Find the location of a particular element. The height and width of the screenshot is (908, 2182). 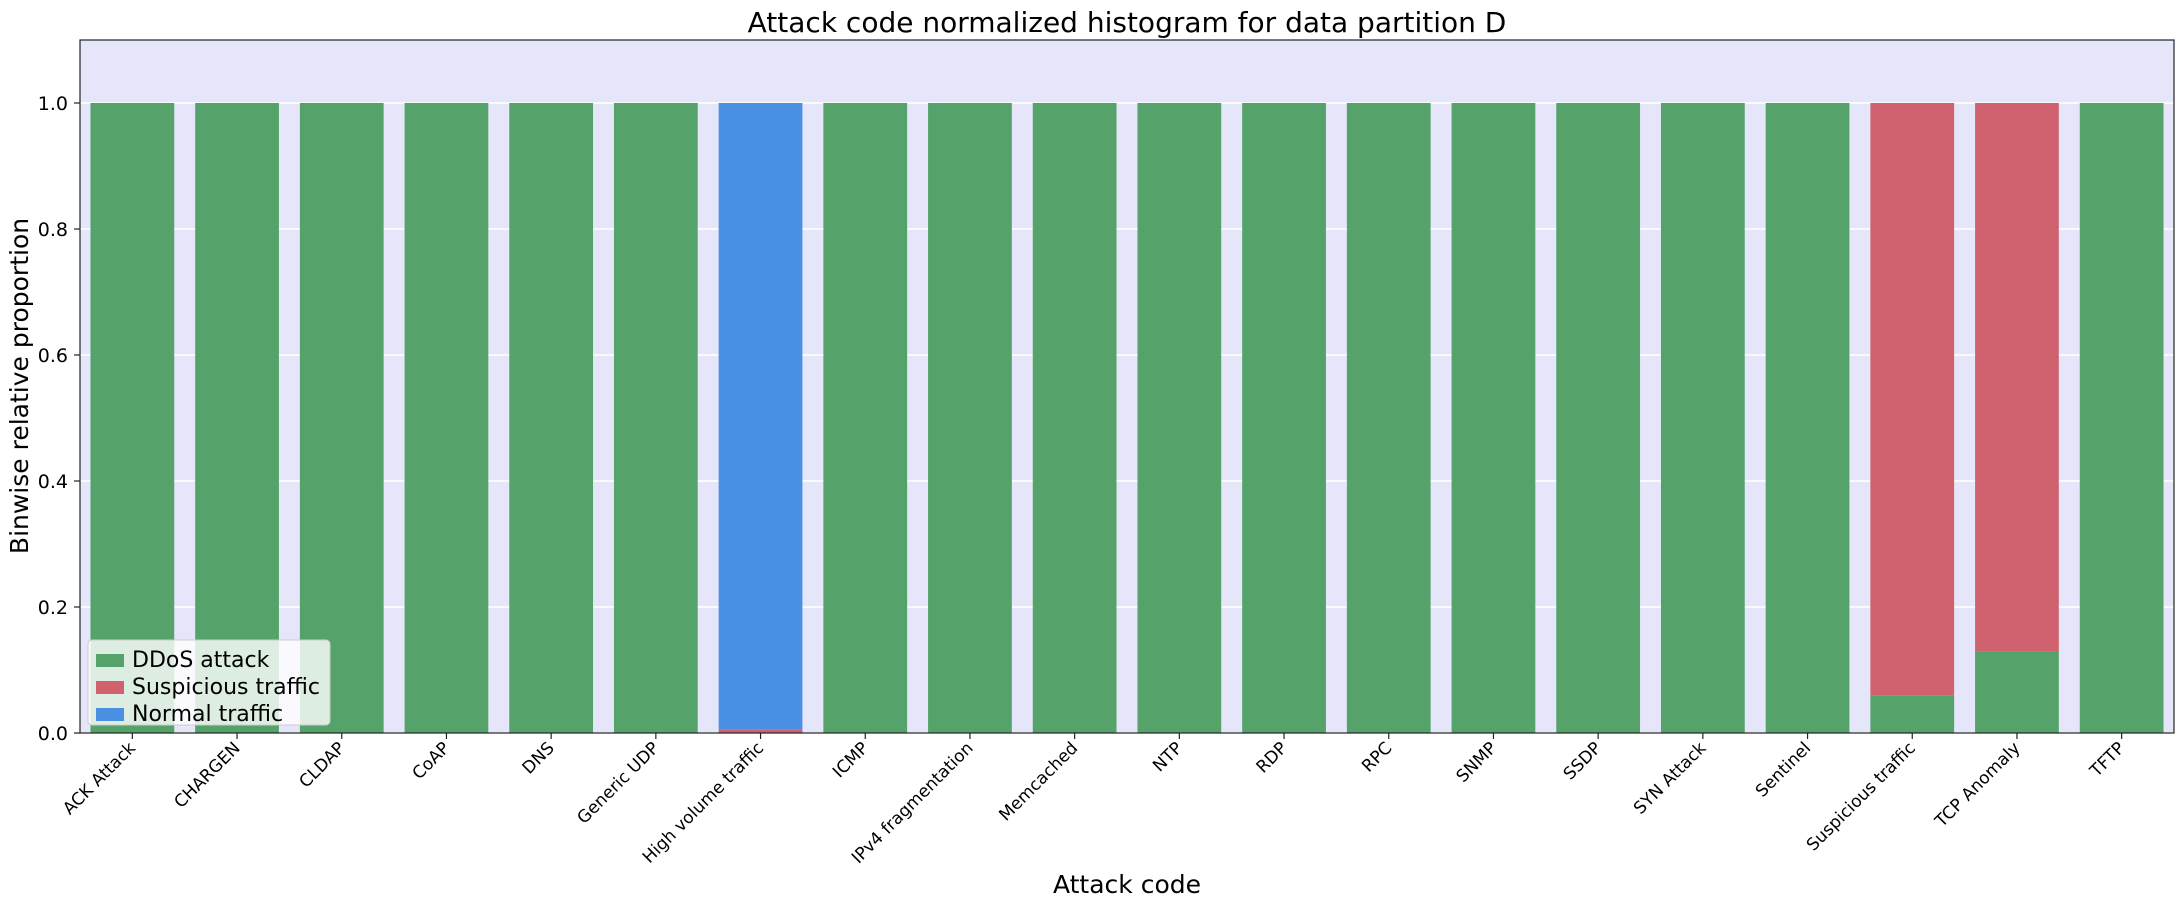

x-tick-label: RDP is located at coordinates (1272, 757).